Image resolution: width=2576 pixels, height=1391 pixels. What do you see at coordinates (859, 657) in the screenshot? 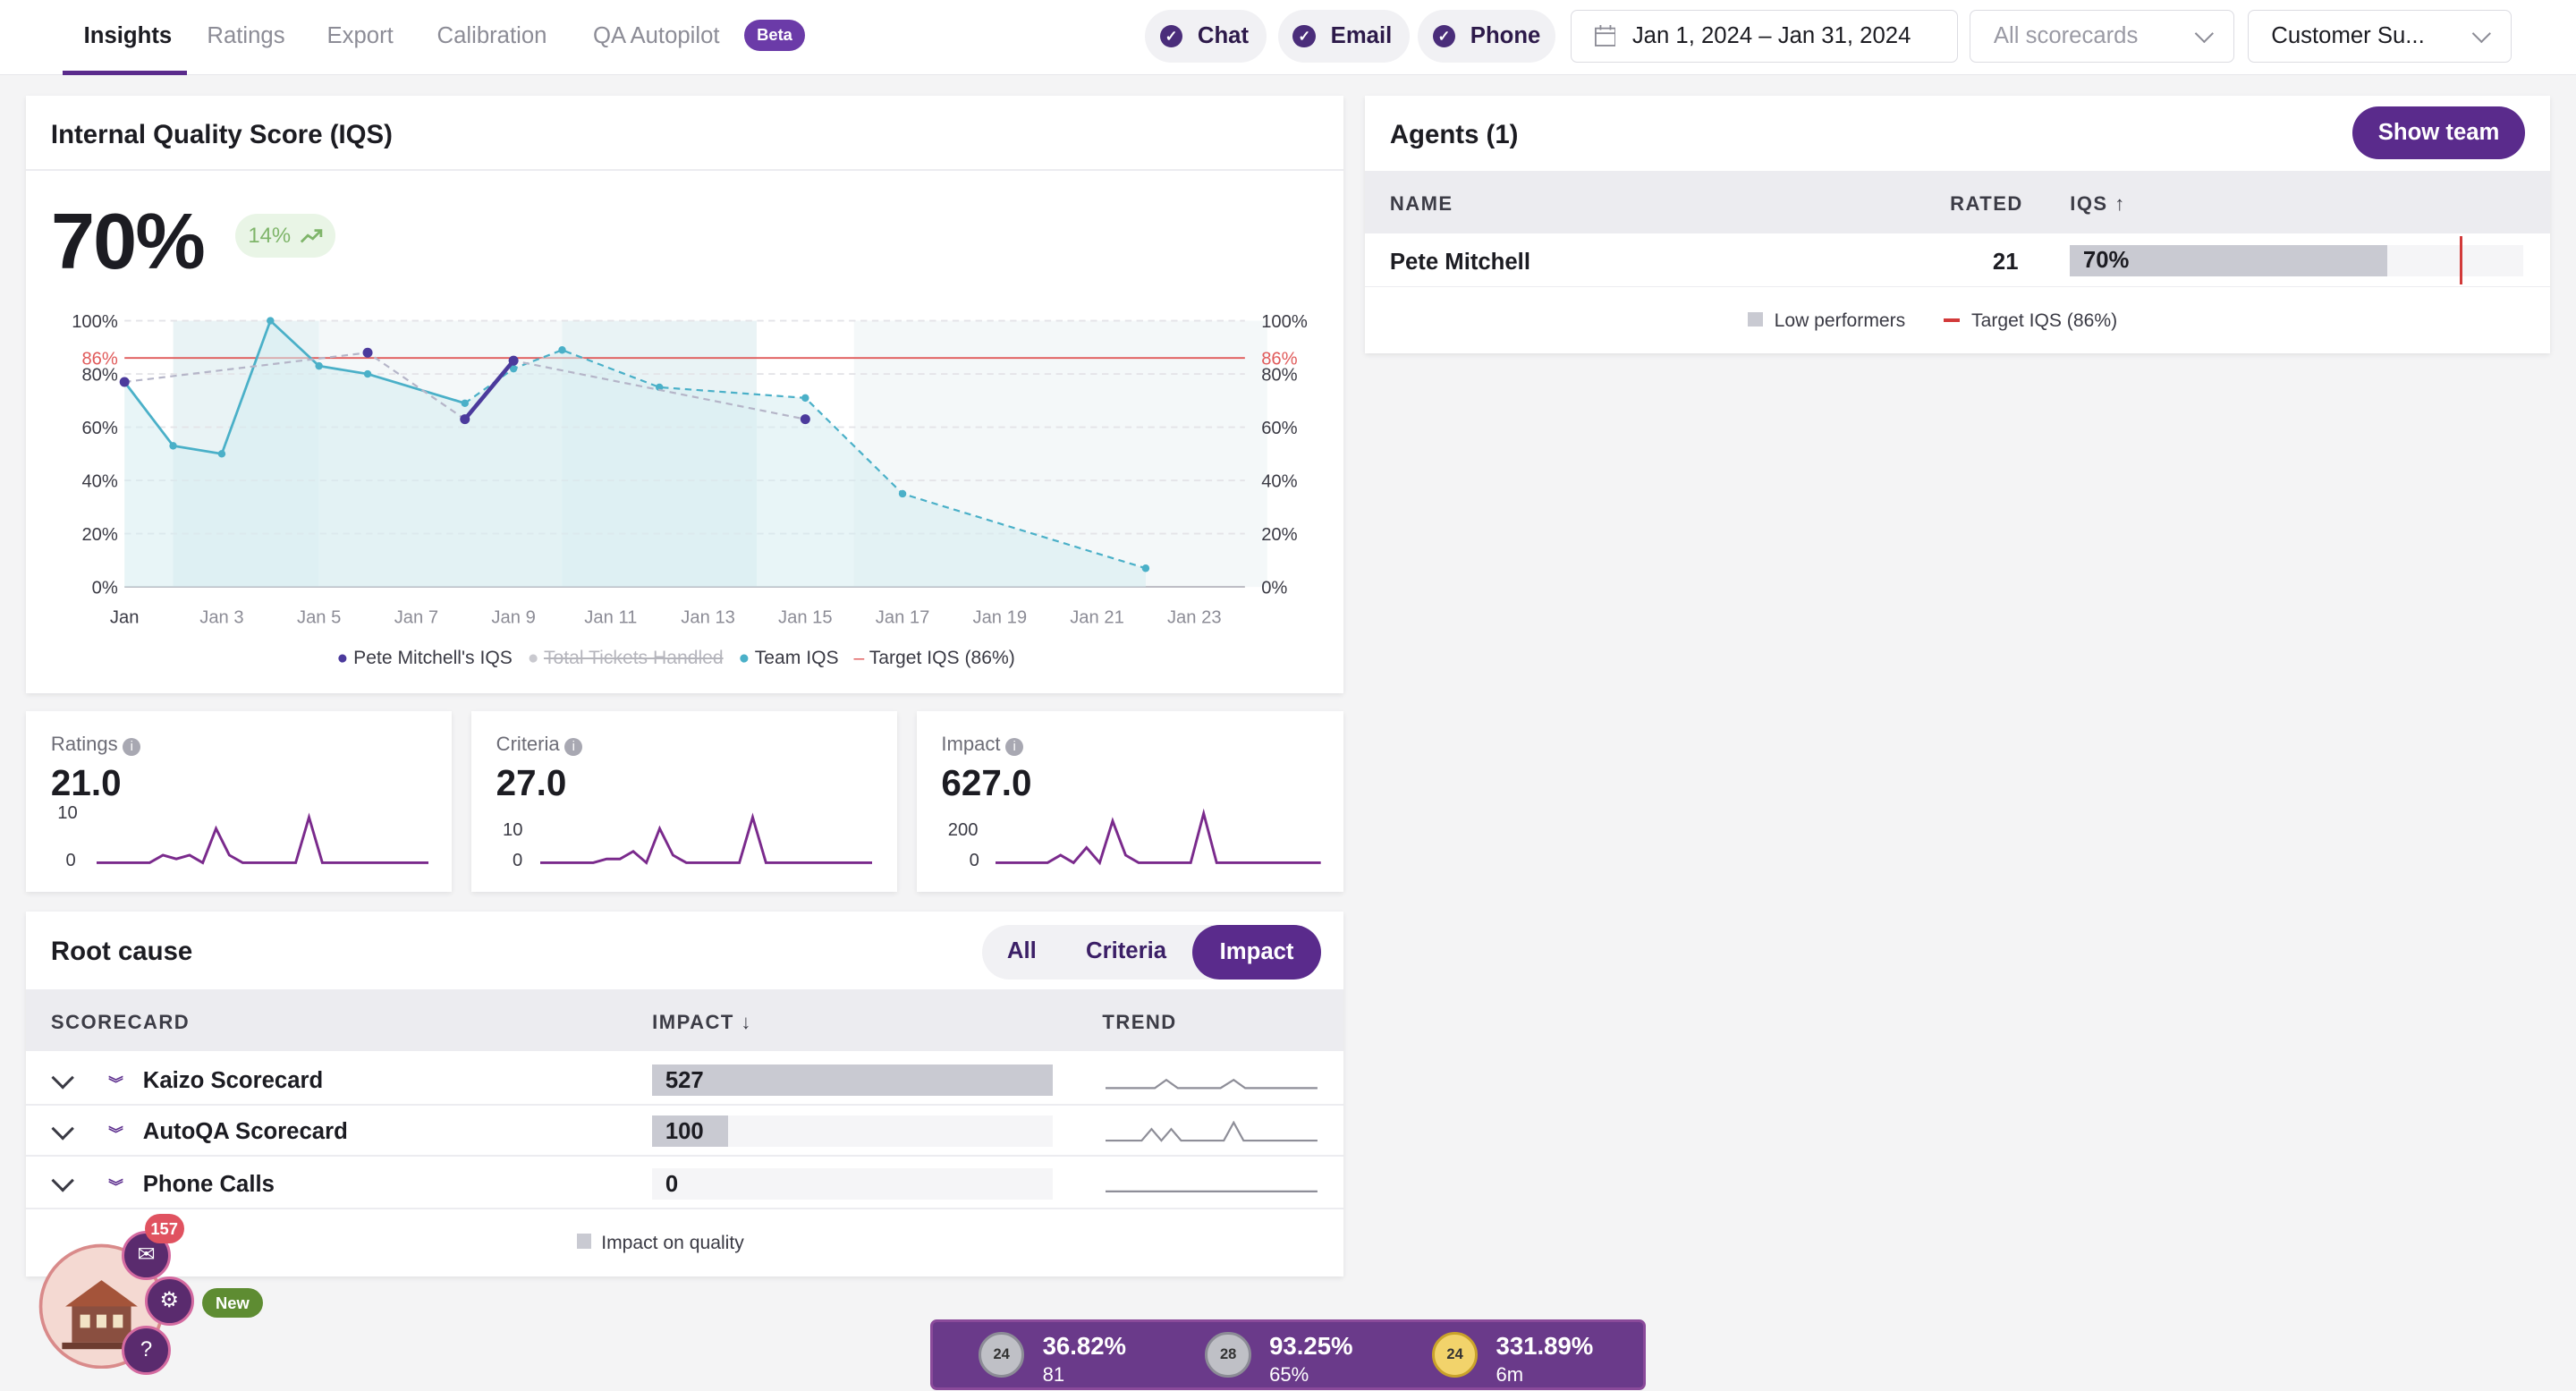
I see `legend-line: –` at bounding box center [859, 657].